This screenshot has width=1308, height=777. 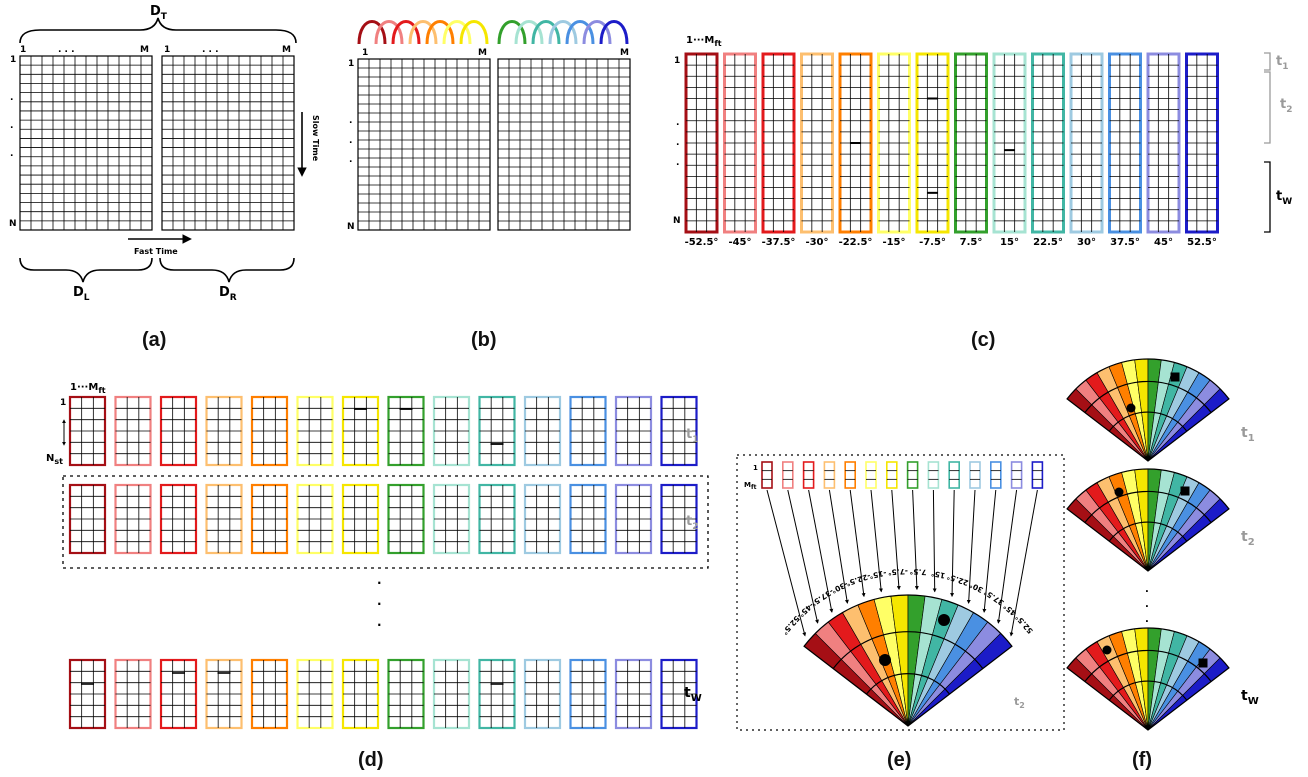 I want to click on grid-b-left, so click(x=424, y=144).